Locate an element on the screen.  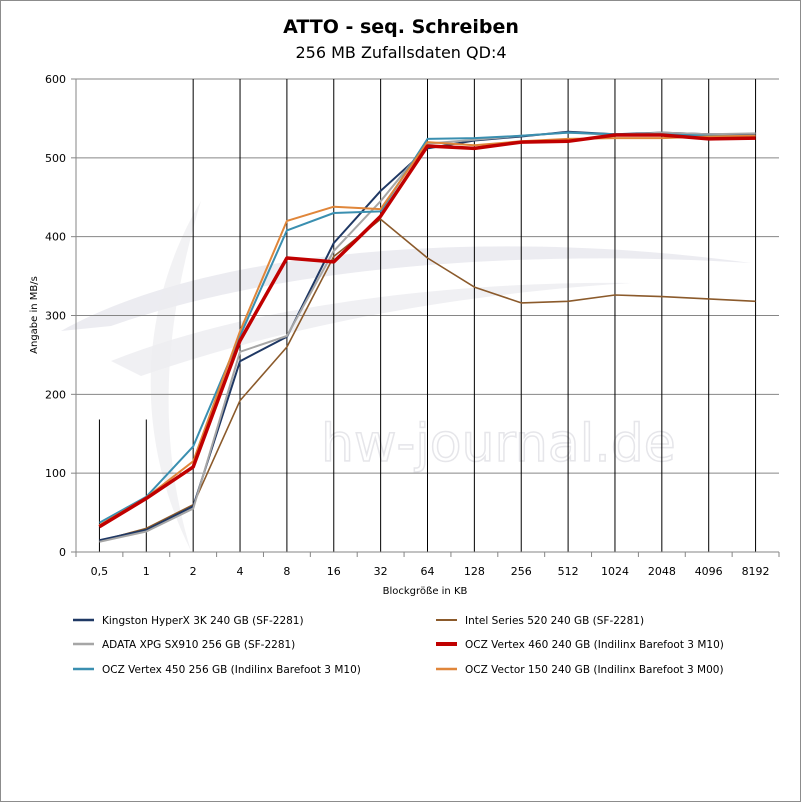
x-tick-label: 8 is located at coordinates (286, 571).